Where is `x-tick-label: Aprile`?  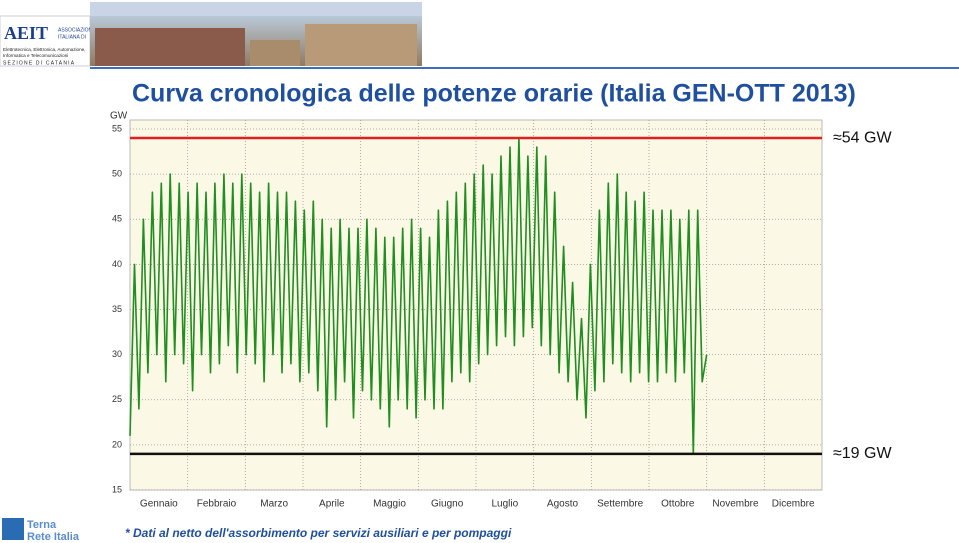
x-tick-label: Aprile is located at coordinates (332, 504).